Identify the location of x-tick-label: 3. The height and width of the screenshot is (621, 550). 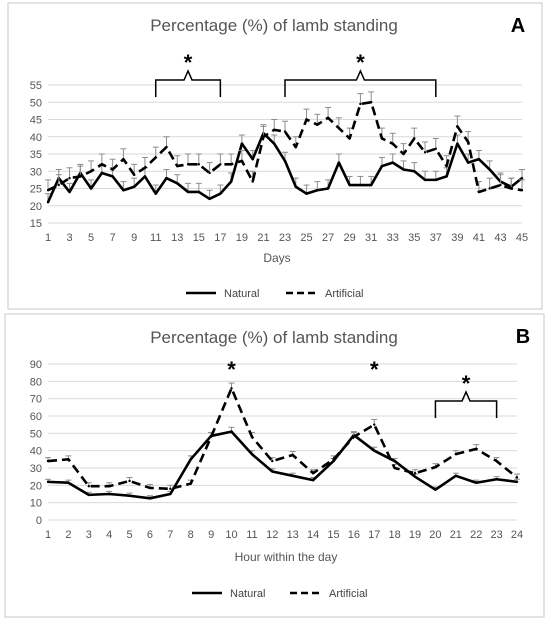
(89, 535).